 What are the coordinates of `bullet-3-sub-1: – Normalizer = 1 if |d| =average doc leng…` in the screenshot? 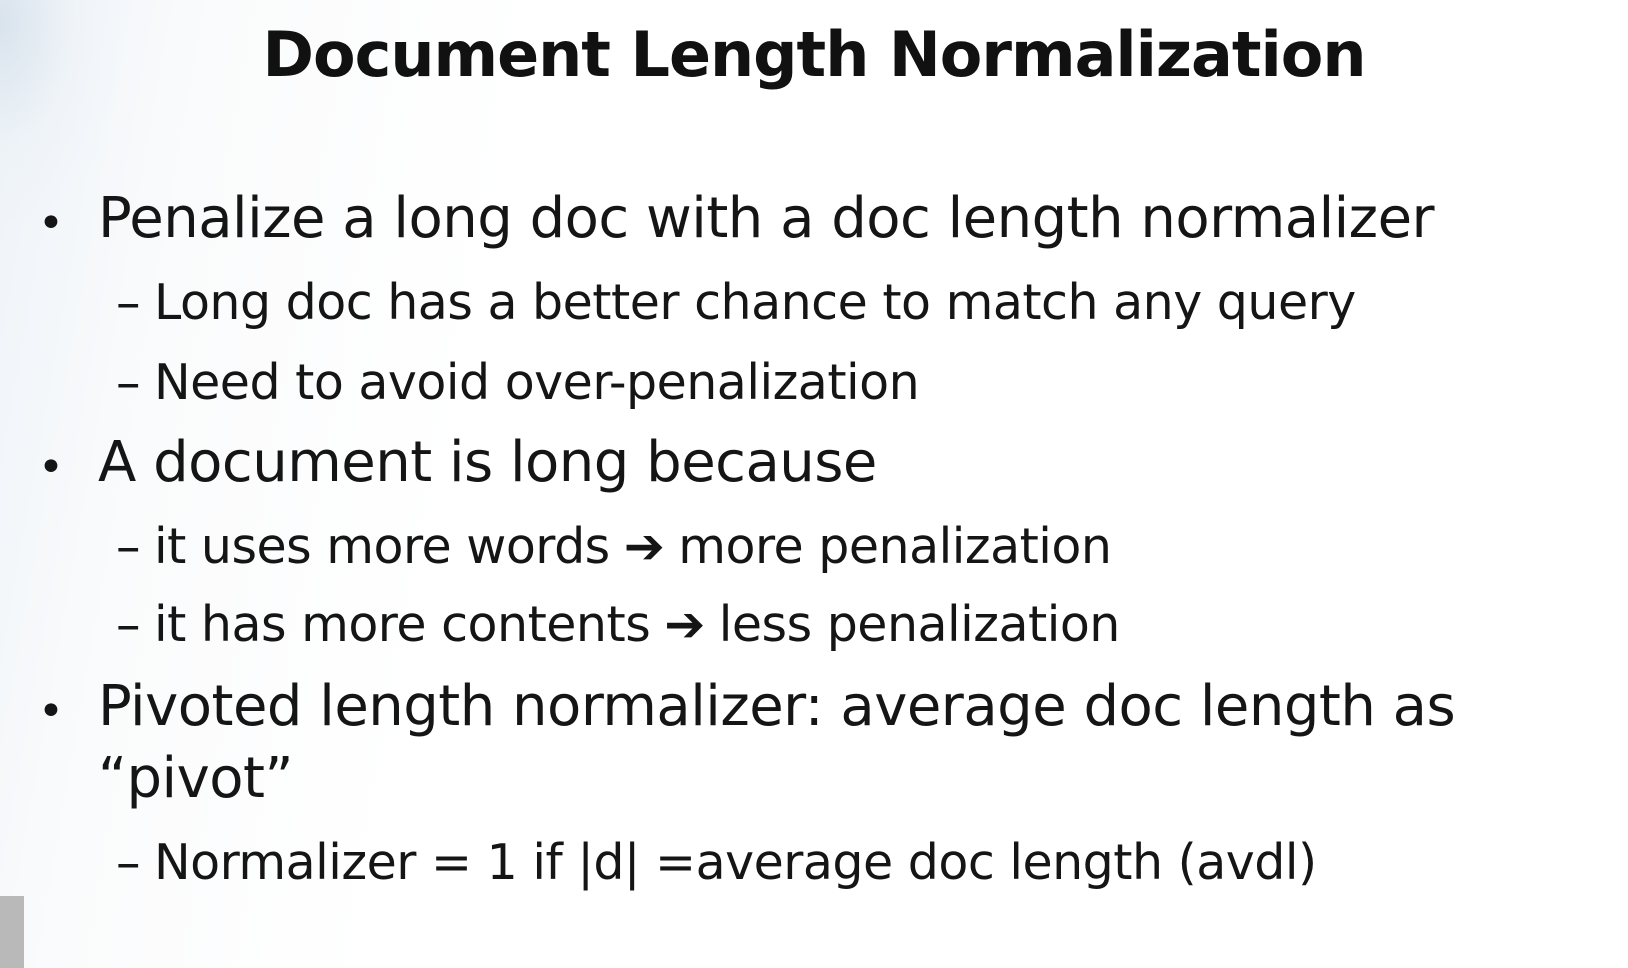 It's located at (716, 862).